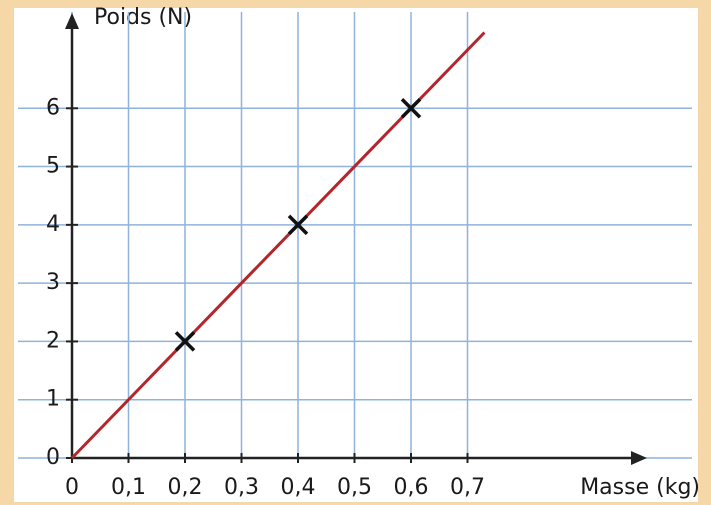 This screenshot has width=711, height=505. I want to click on x-tick-label: 0, so click(72, 487).